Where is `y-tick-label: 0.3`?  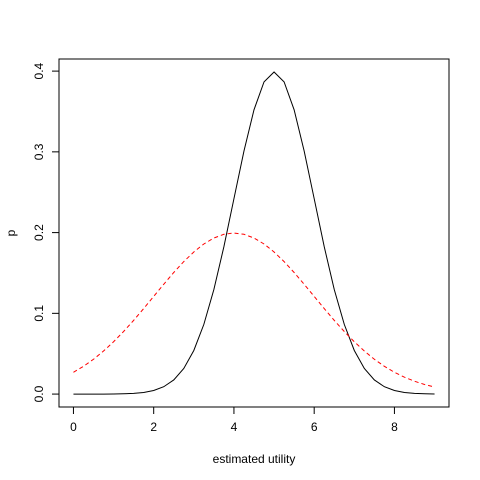 y-tick-label: 0.3 is located at coordinates (39, 151).